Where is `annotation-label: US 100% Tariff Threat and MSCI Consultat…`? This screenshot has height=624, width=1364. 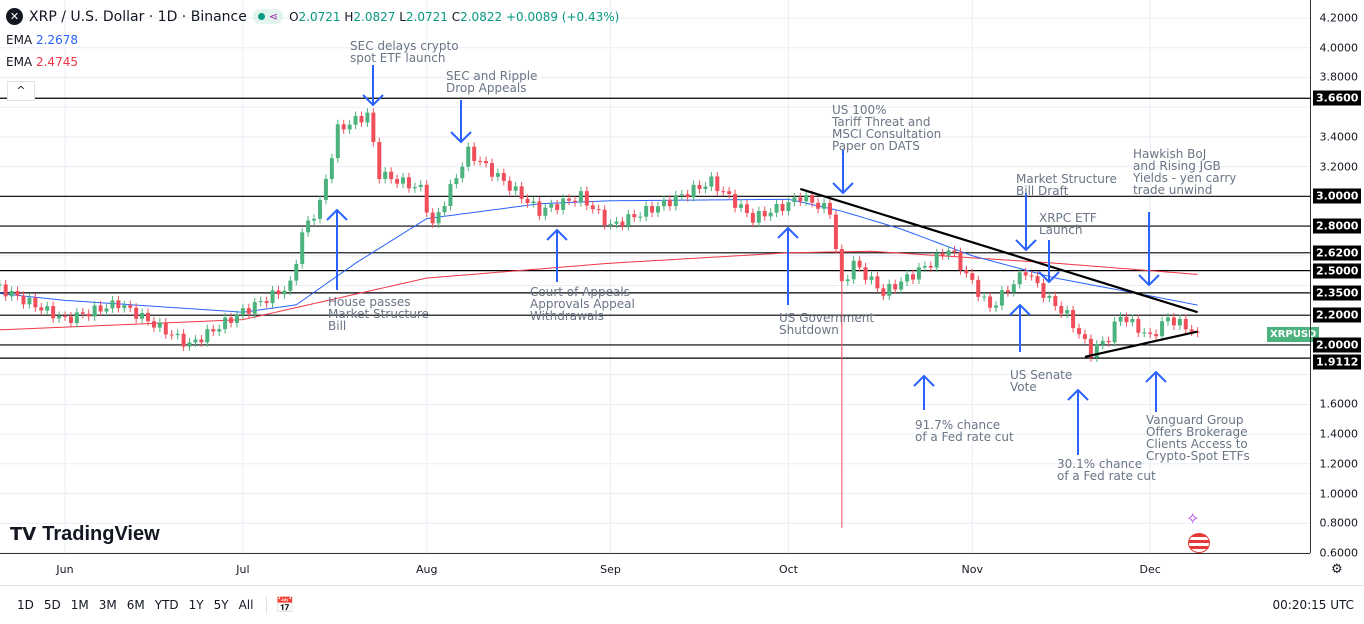
annotation-label: US 100% Tariff Threat and MSCI Consultat… is located at coordinates (887, 128).